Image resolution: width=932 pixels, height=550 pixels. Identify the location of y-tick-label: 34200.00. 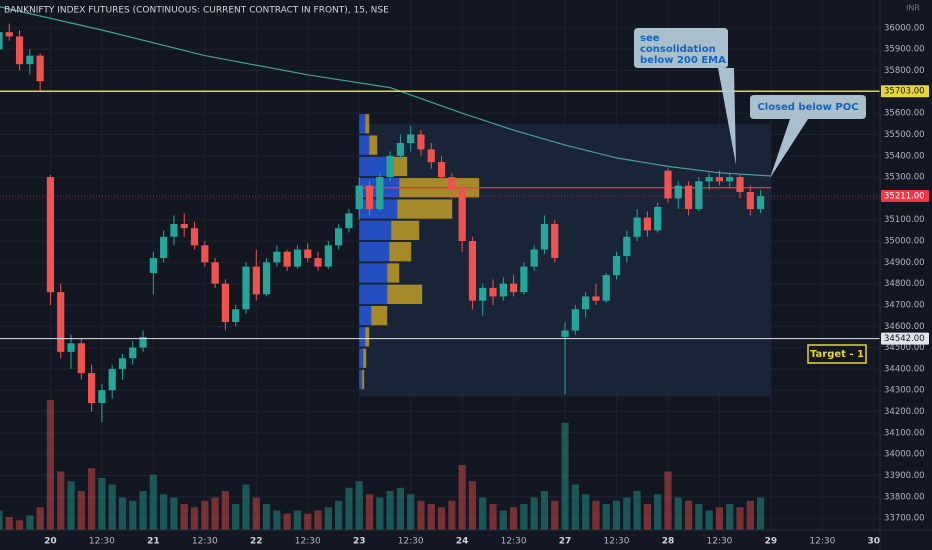
(904, 412).